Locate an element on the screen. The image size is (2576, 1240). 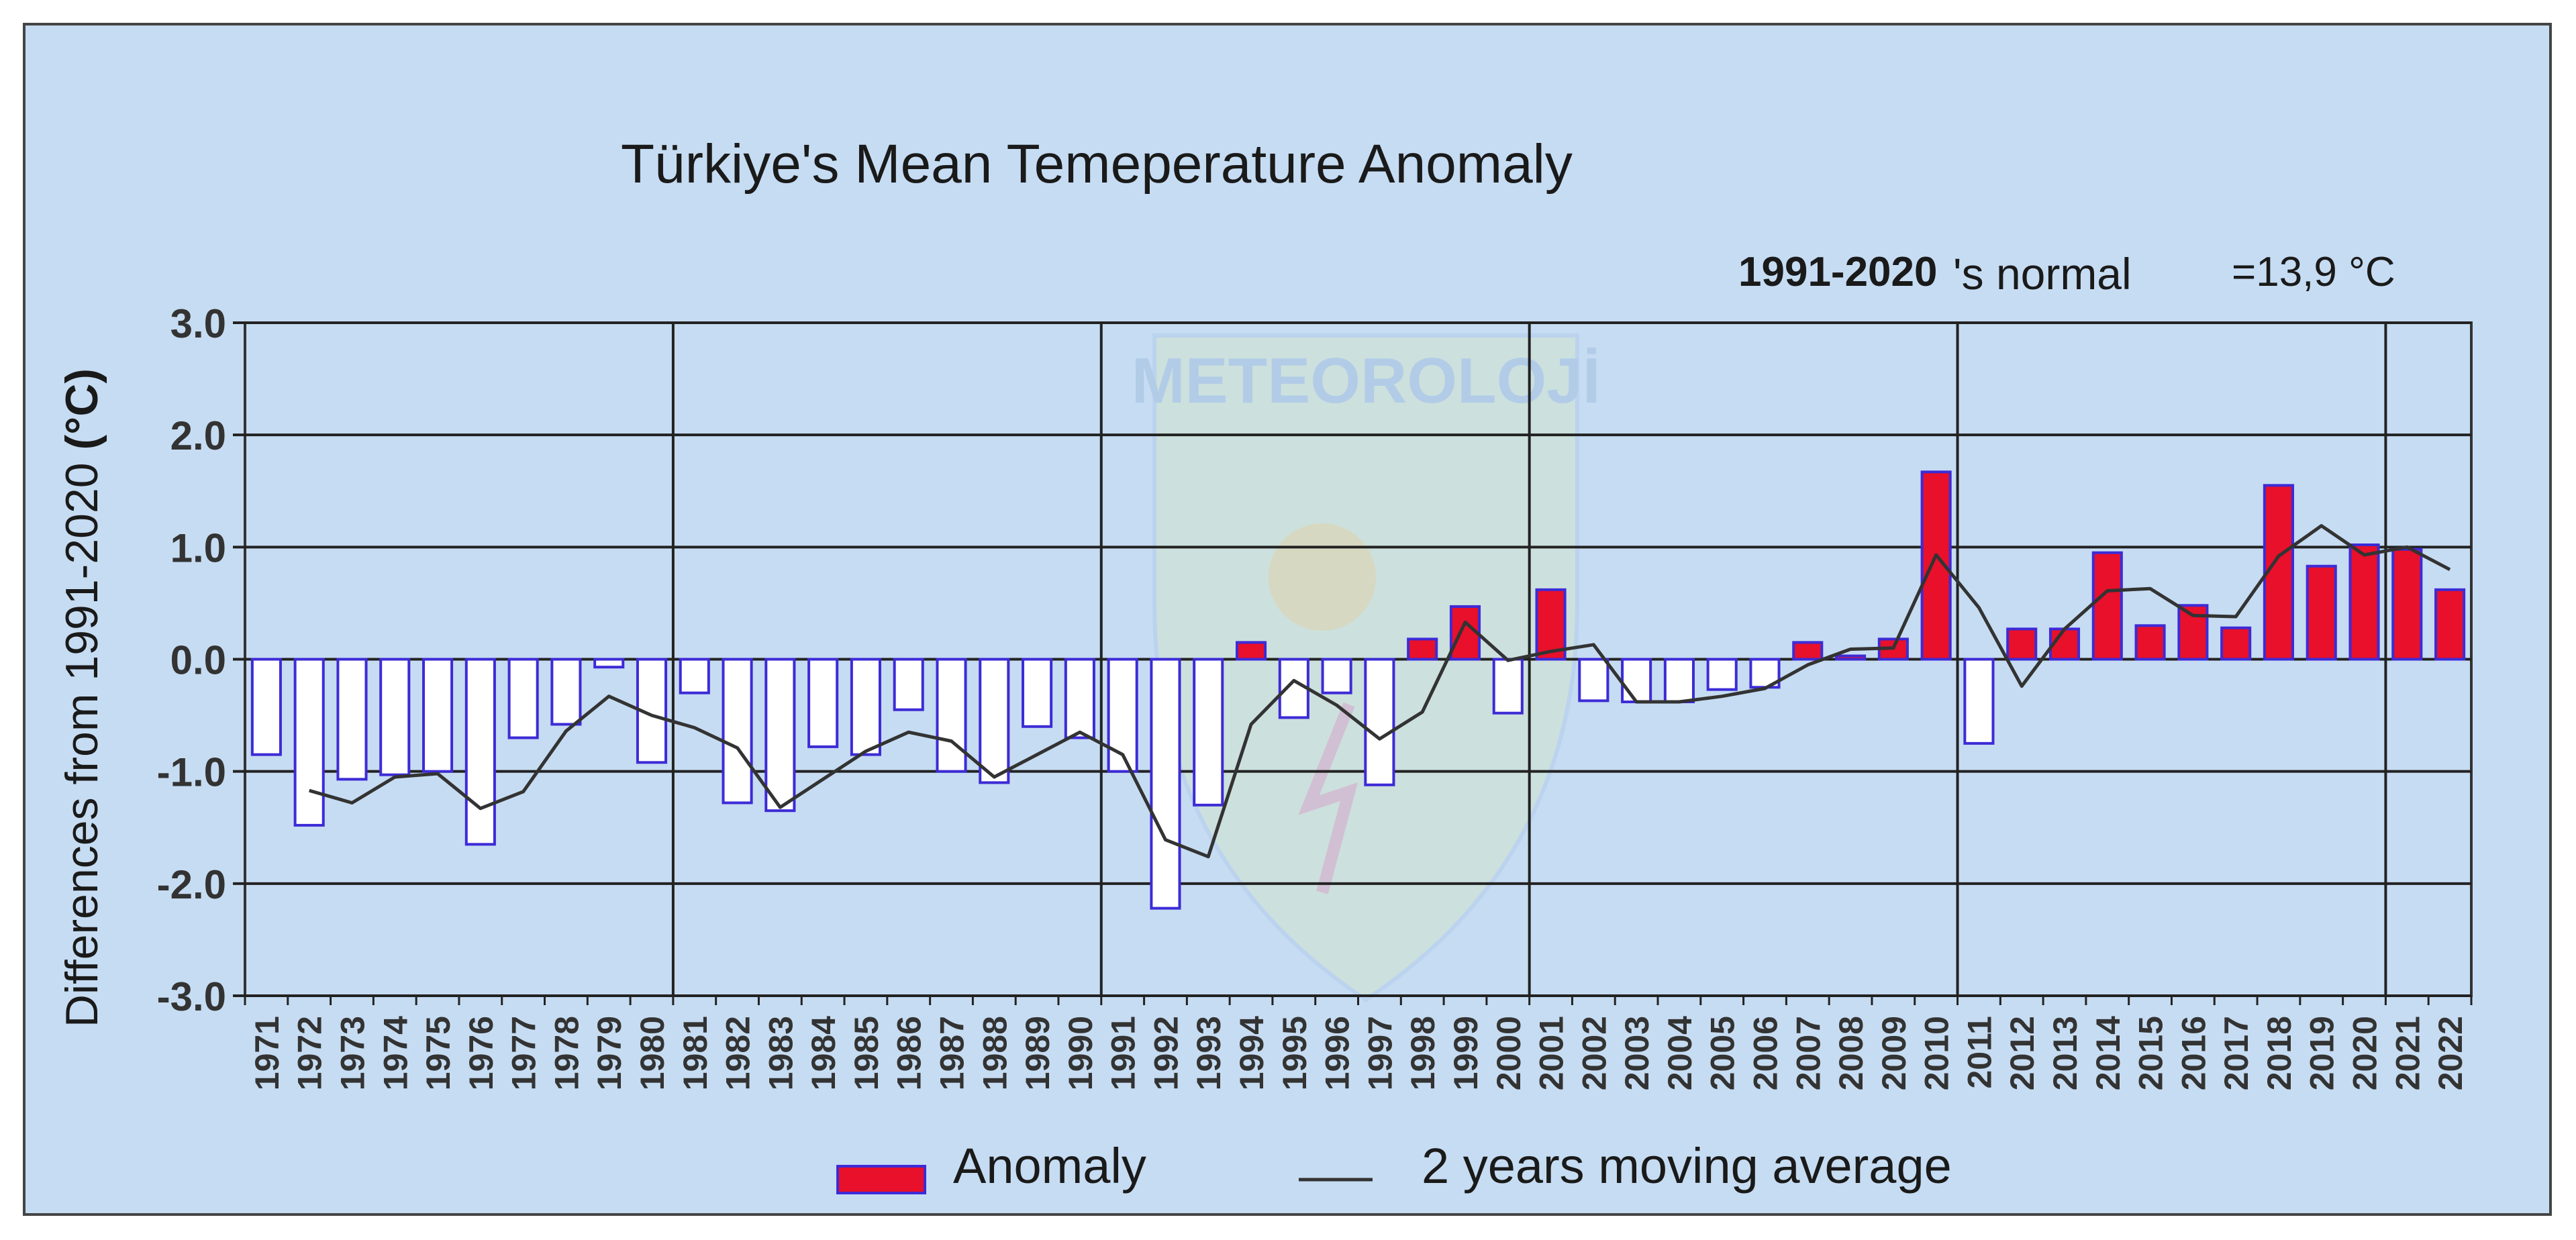
x-tick-label-1972: 1972 is located at coordinates (310, 1053).